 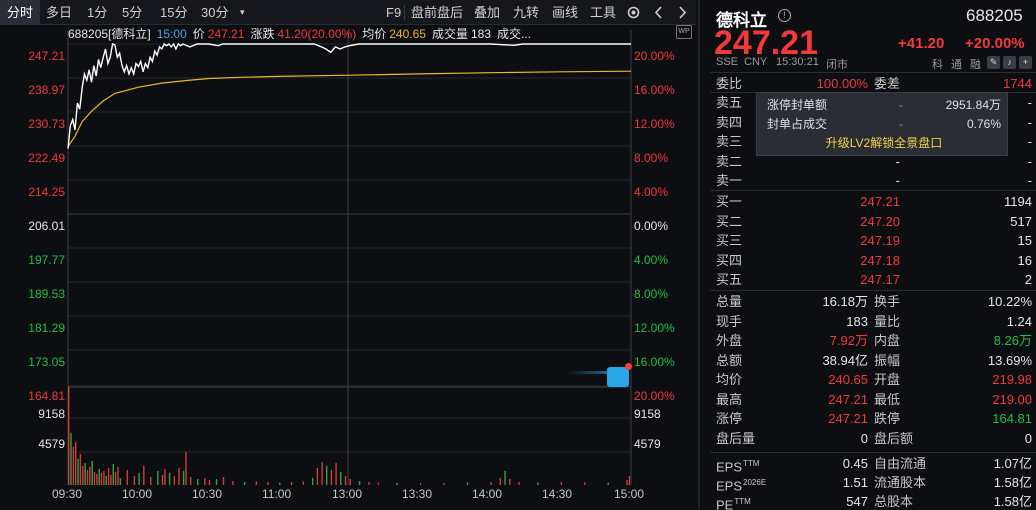 What do you see at coordinates (277, 494) in the screenshot?
I see `time-tick: 11:00` at bounding box center [277, 494].